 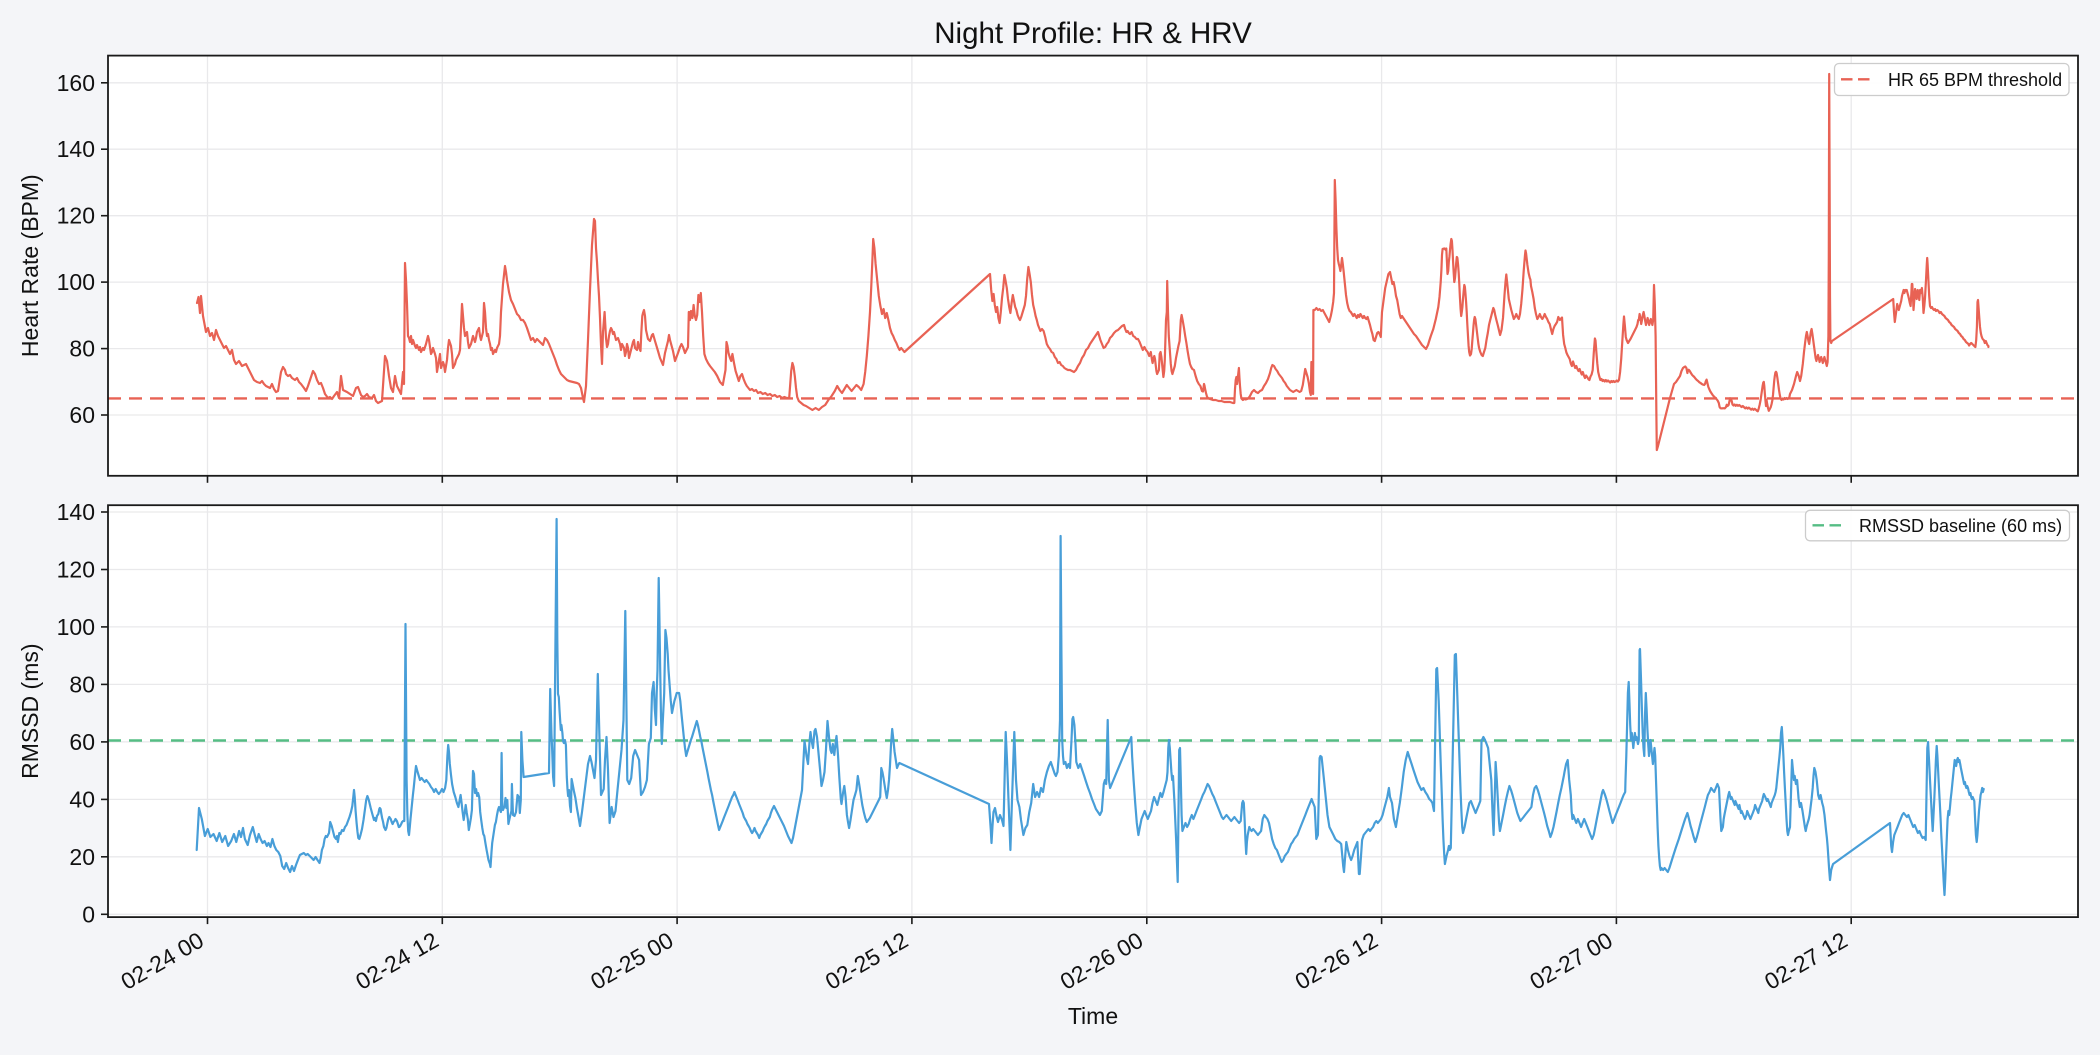 I want to click on svg-text: 0, so click(x=88, y=914).